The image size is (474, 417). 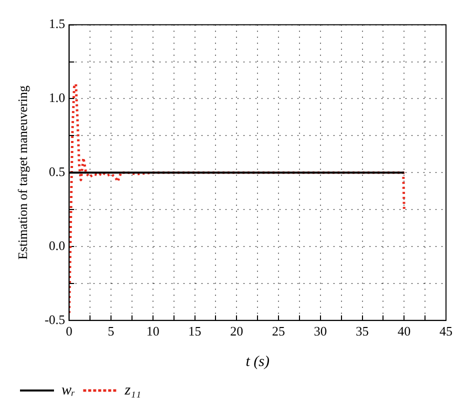 I want to click on y-tick-label: -0.5, so click(x=55, y=319).